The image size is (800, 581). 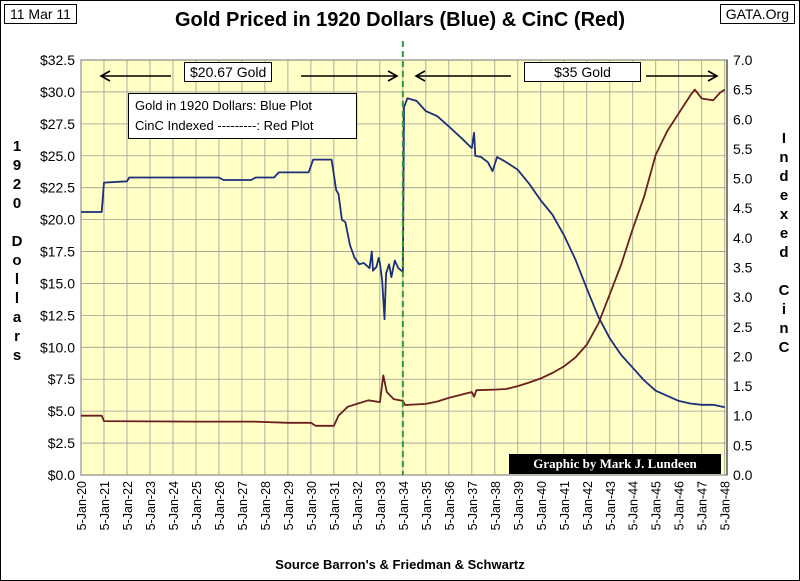 I want to click on left-axis-title-letter-7: l, so click(x=17, y=279).